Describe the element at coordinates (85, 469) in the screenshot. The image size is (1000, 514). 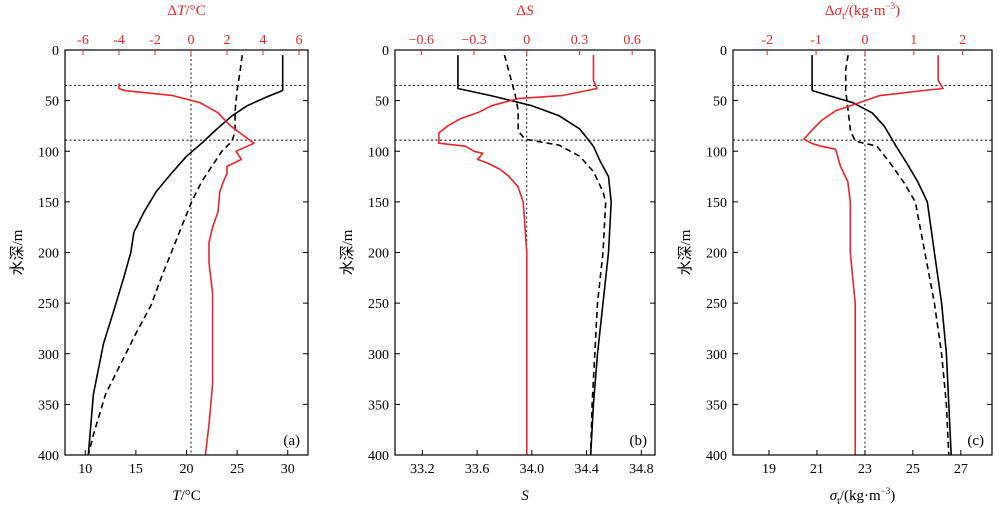
I see `x-bottom-tick-label: 10` at that location.